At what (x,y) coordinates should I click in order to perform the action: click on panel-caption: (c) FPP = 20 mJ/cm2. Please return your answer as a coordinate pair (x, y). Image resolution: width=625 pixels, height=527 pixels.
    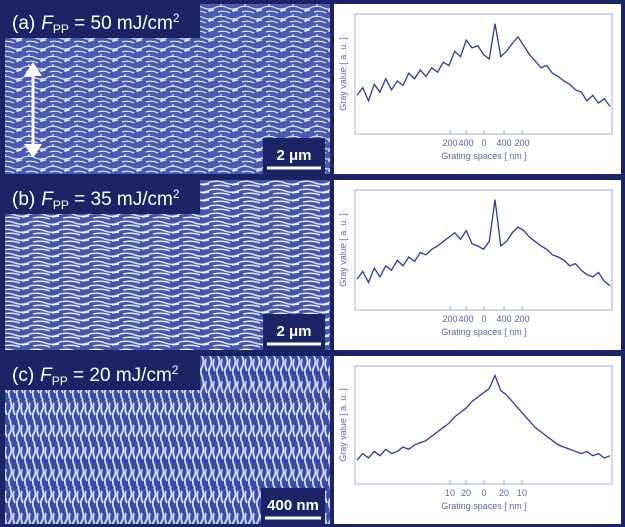
    Looking at the image, I should click on (95, 375).